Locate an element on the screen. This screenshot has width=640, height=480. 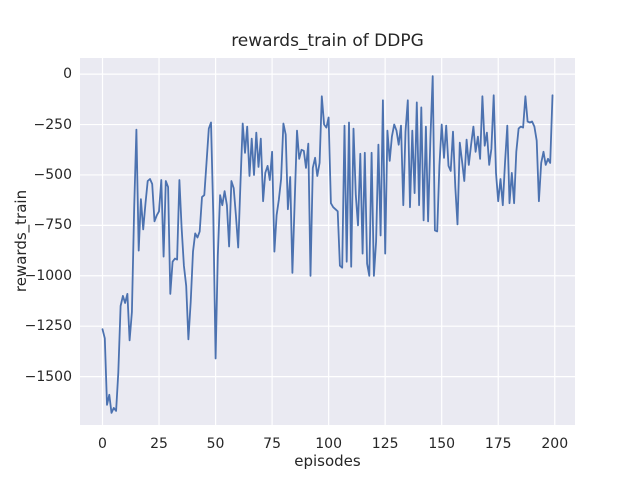
chart-title: rewards_train of DDPG is located at coordinates (327, 41).